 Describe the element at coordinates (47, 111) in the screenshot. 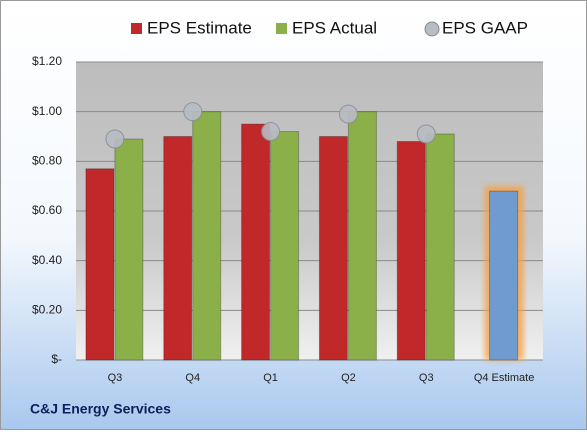

I see `y-tick-label: $1.00` at that location.